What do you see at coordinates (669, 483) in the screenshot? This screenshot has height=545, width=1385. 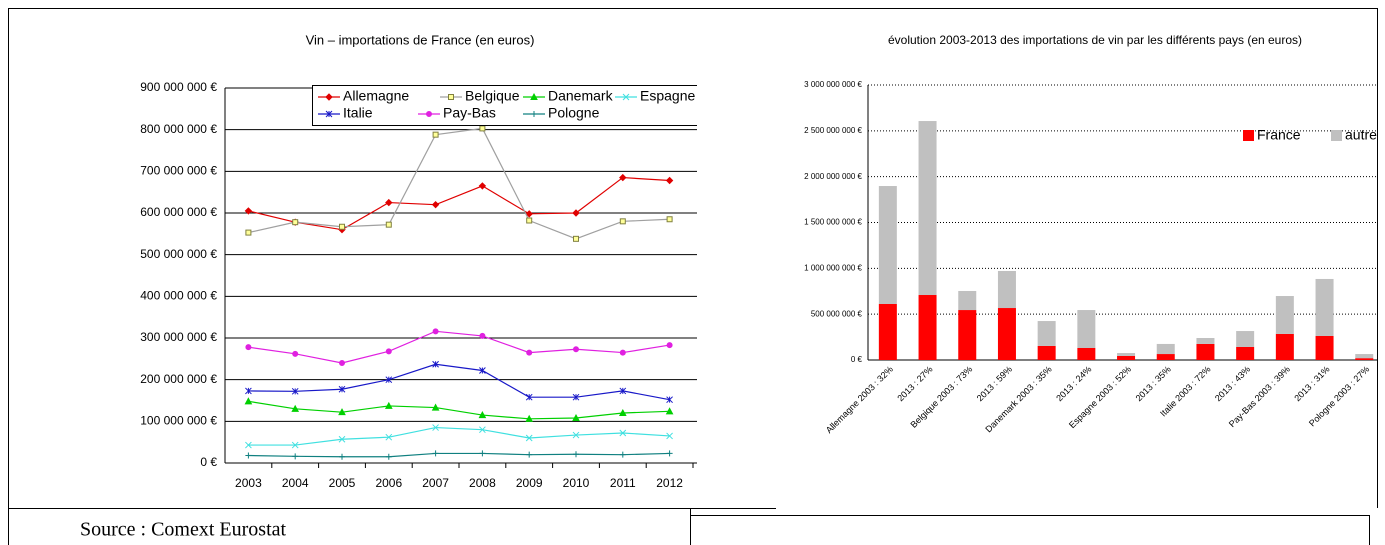 I see `x-tick-label: 2012` at bounding box center [669, 483].